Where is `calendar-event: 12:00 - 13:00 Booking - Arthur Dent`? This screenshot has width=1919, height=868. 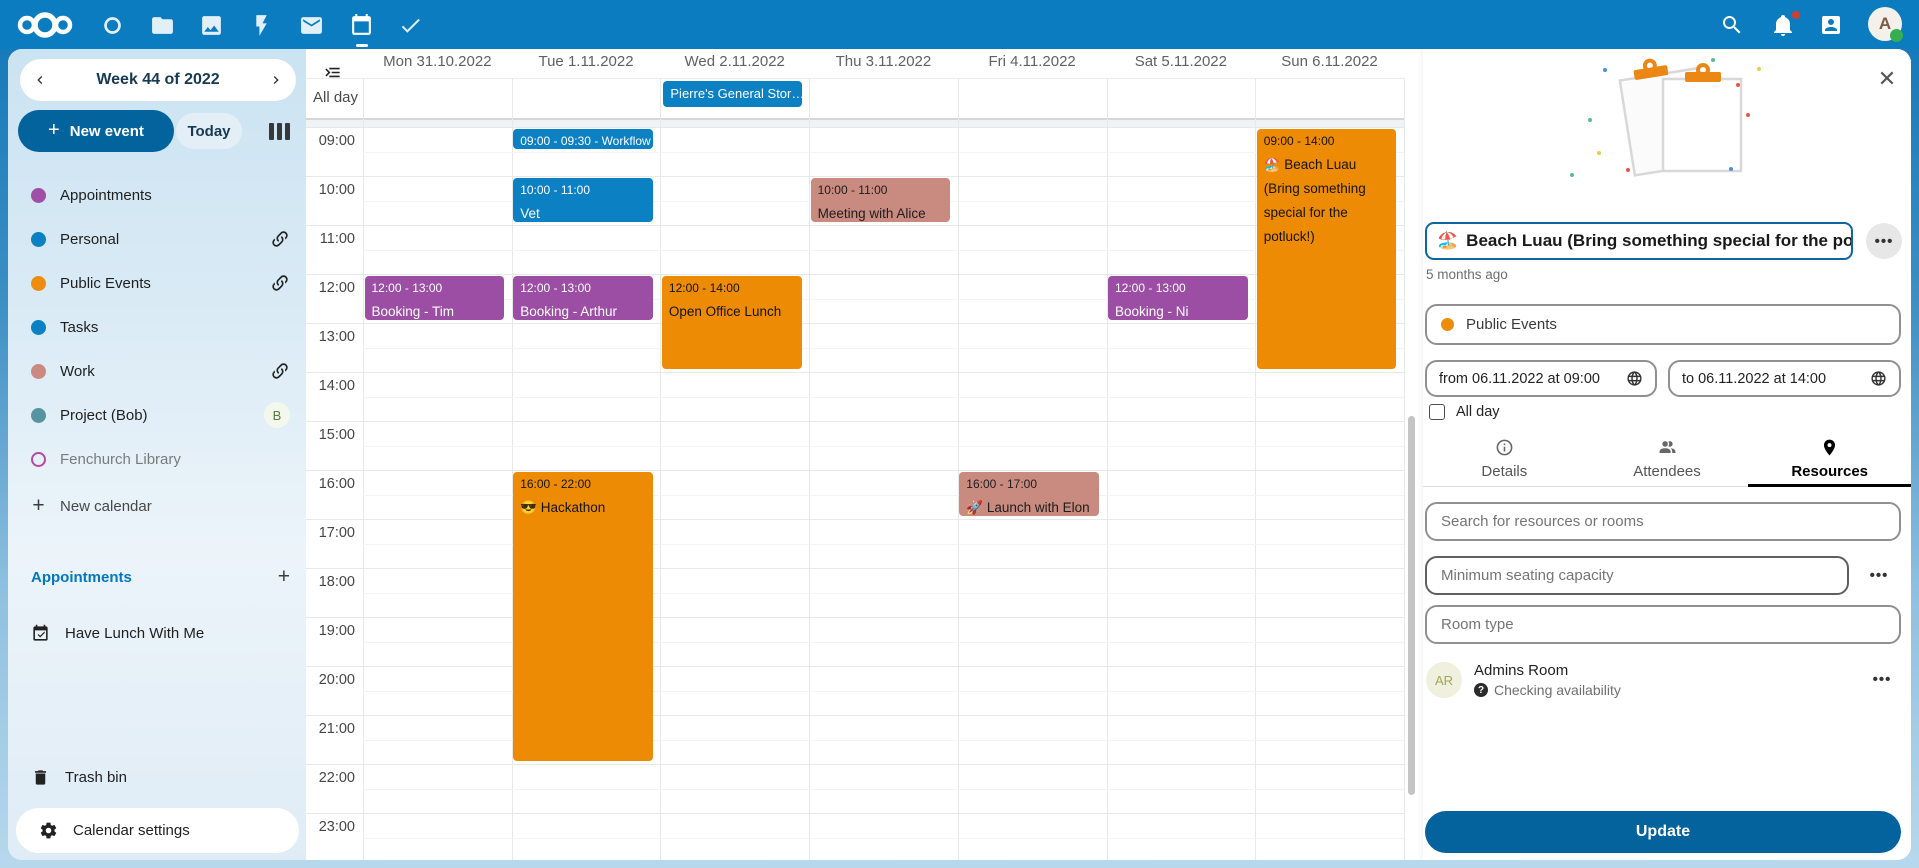
calendar-event: 12:00 - 13:00 Booking - Arthur Dent is located at coordinates (583, 298).